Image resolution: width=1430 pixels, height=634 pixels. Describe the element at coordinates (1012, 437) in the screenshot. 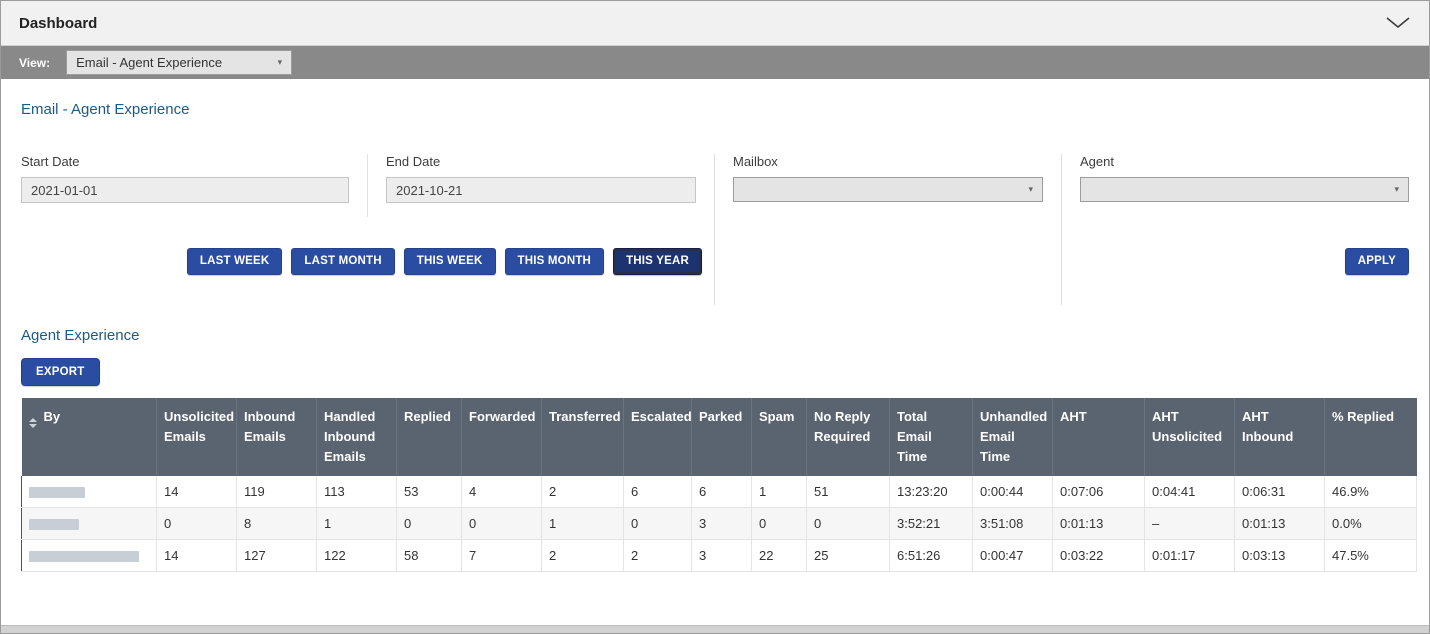

I see `column-header-unhandled-email-time: Unhandled Email Time` at that location.